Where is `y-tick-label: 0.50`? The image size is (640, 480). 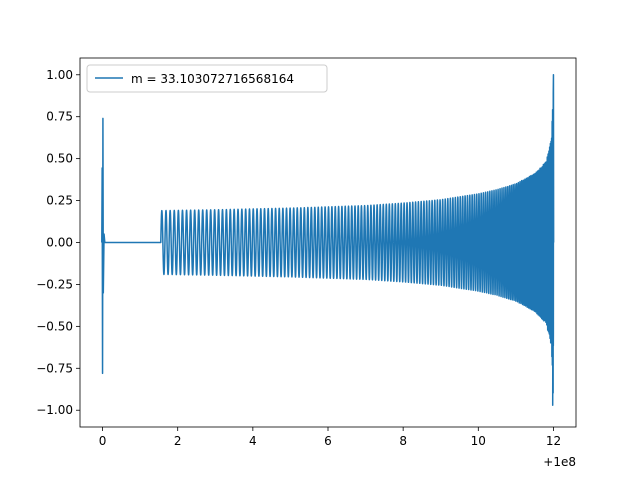
y-tick-label: 0.50 is located at coordinates (59, 159).